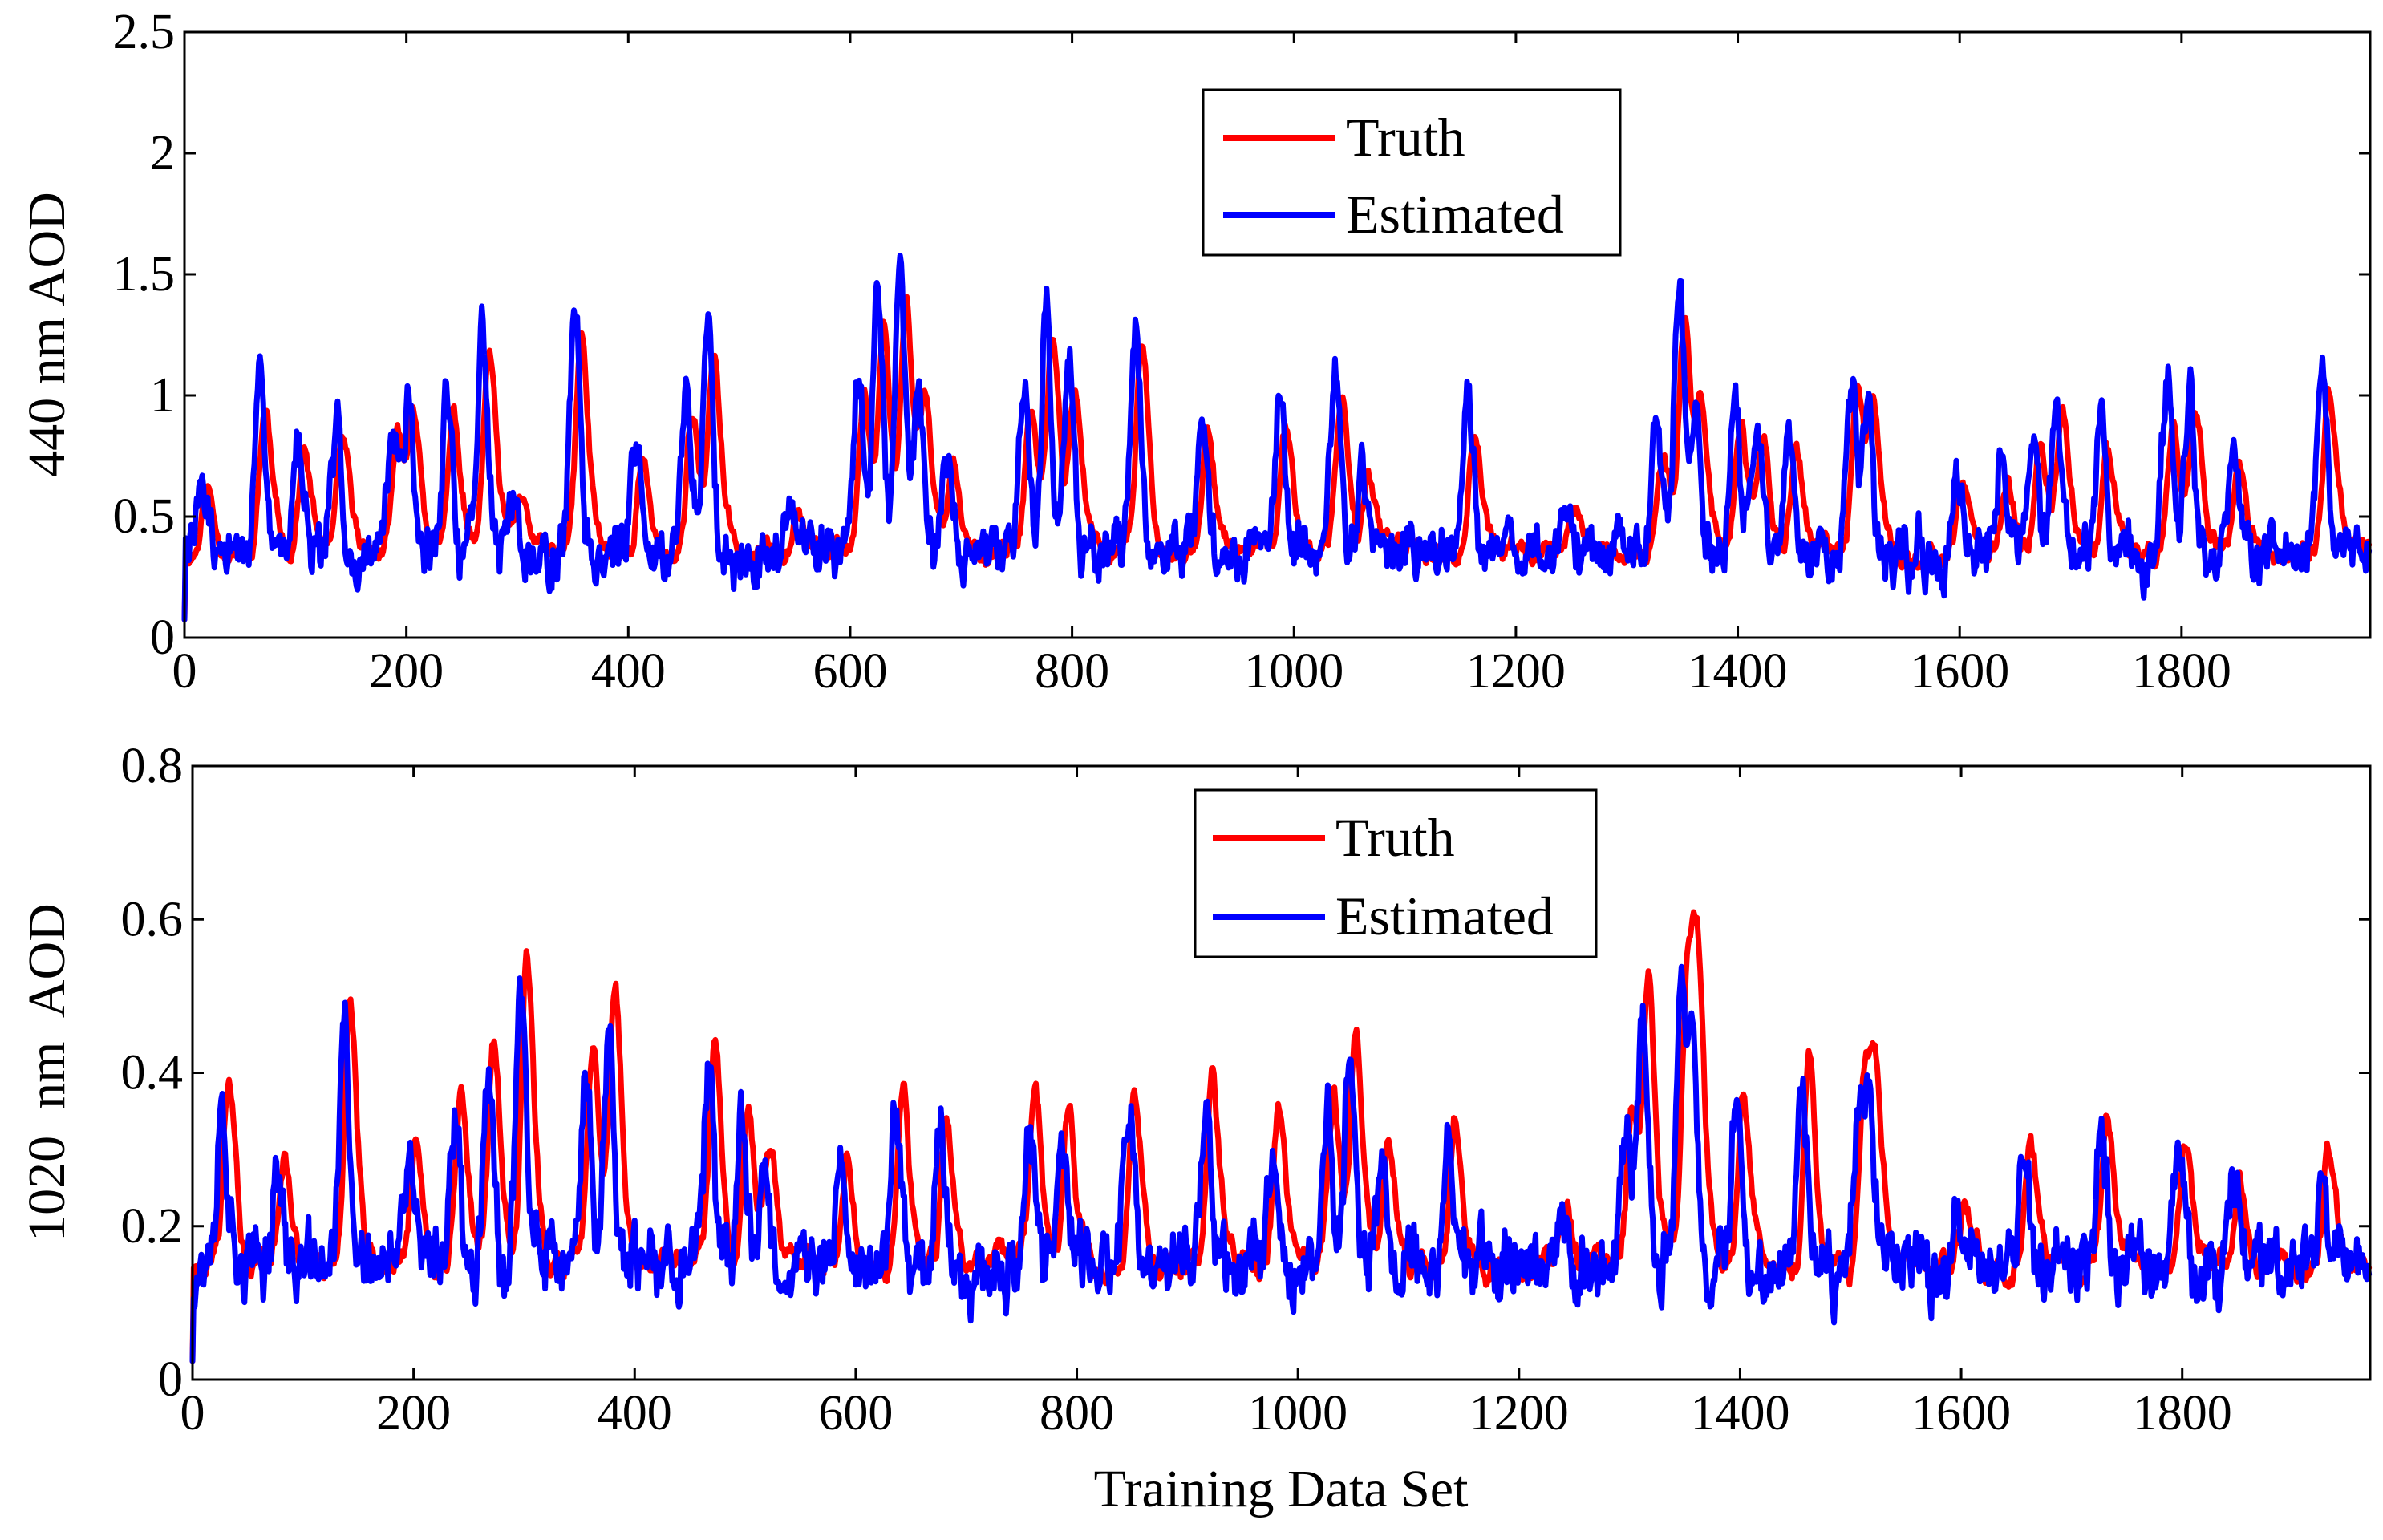  Describe the element at coordinates (1444, 916) in the screenshot. I see `legend-label-estimated-1020nm: Estimated` at that location.